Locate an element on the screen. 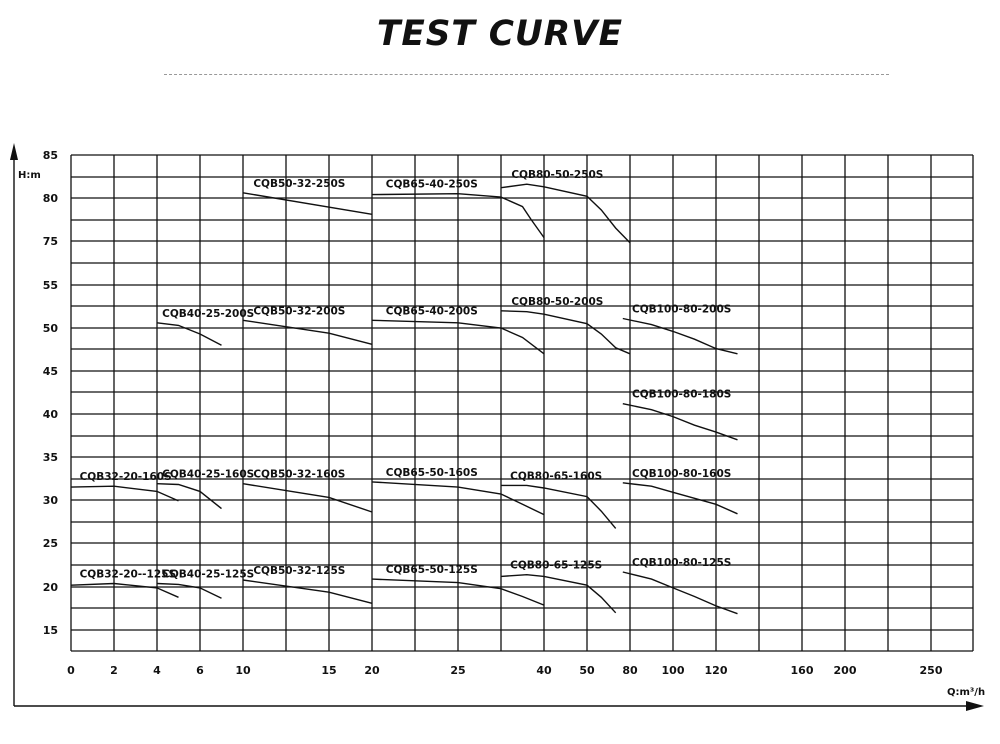 The width and height of the screenshot is (1000, 744). series-line-cqb65-40-250s is located at coordinates (458, 215).